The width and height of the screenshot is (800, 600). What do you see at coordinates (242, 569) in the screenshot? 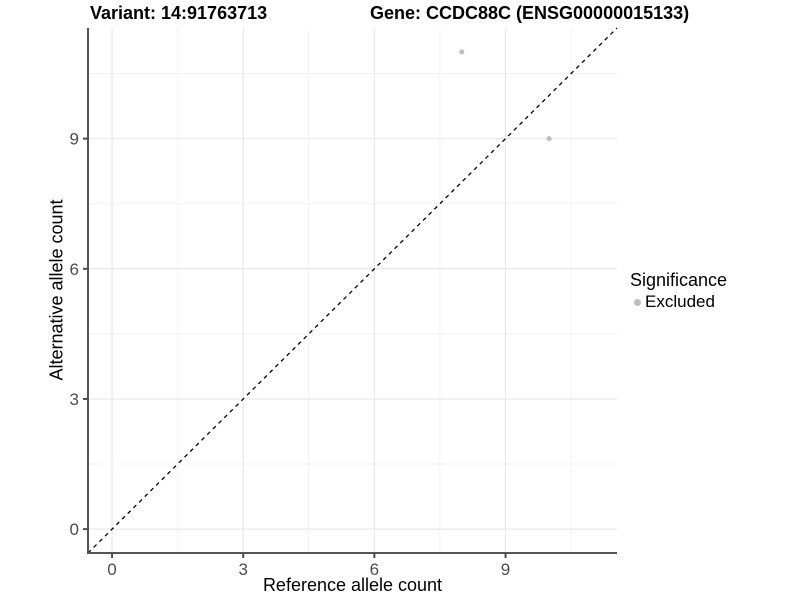
I see `x-tick-label-3: 3` at bounding box center [242, 569].